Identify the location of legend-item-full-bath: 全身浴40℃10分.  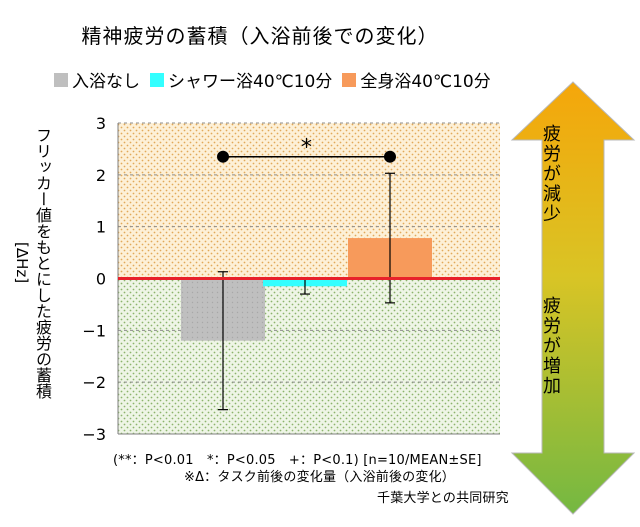
(416, 79).